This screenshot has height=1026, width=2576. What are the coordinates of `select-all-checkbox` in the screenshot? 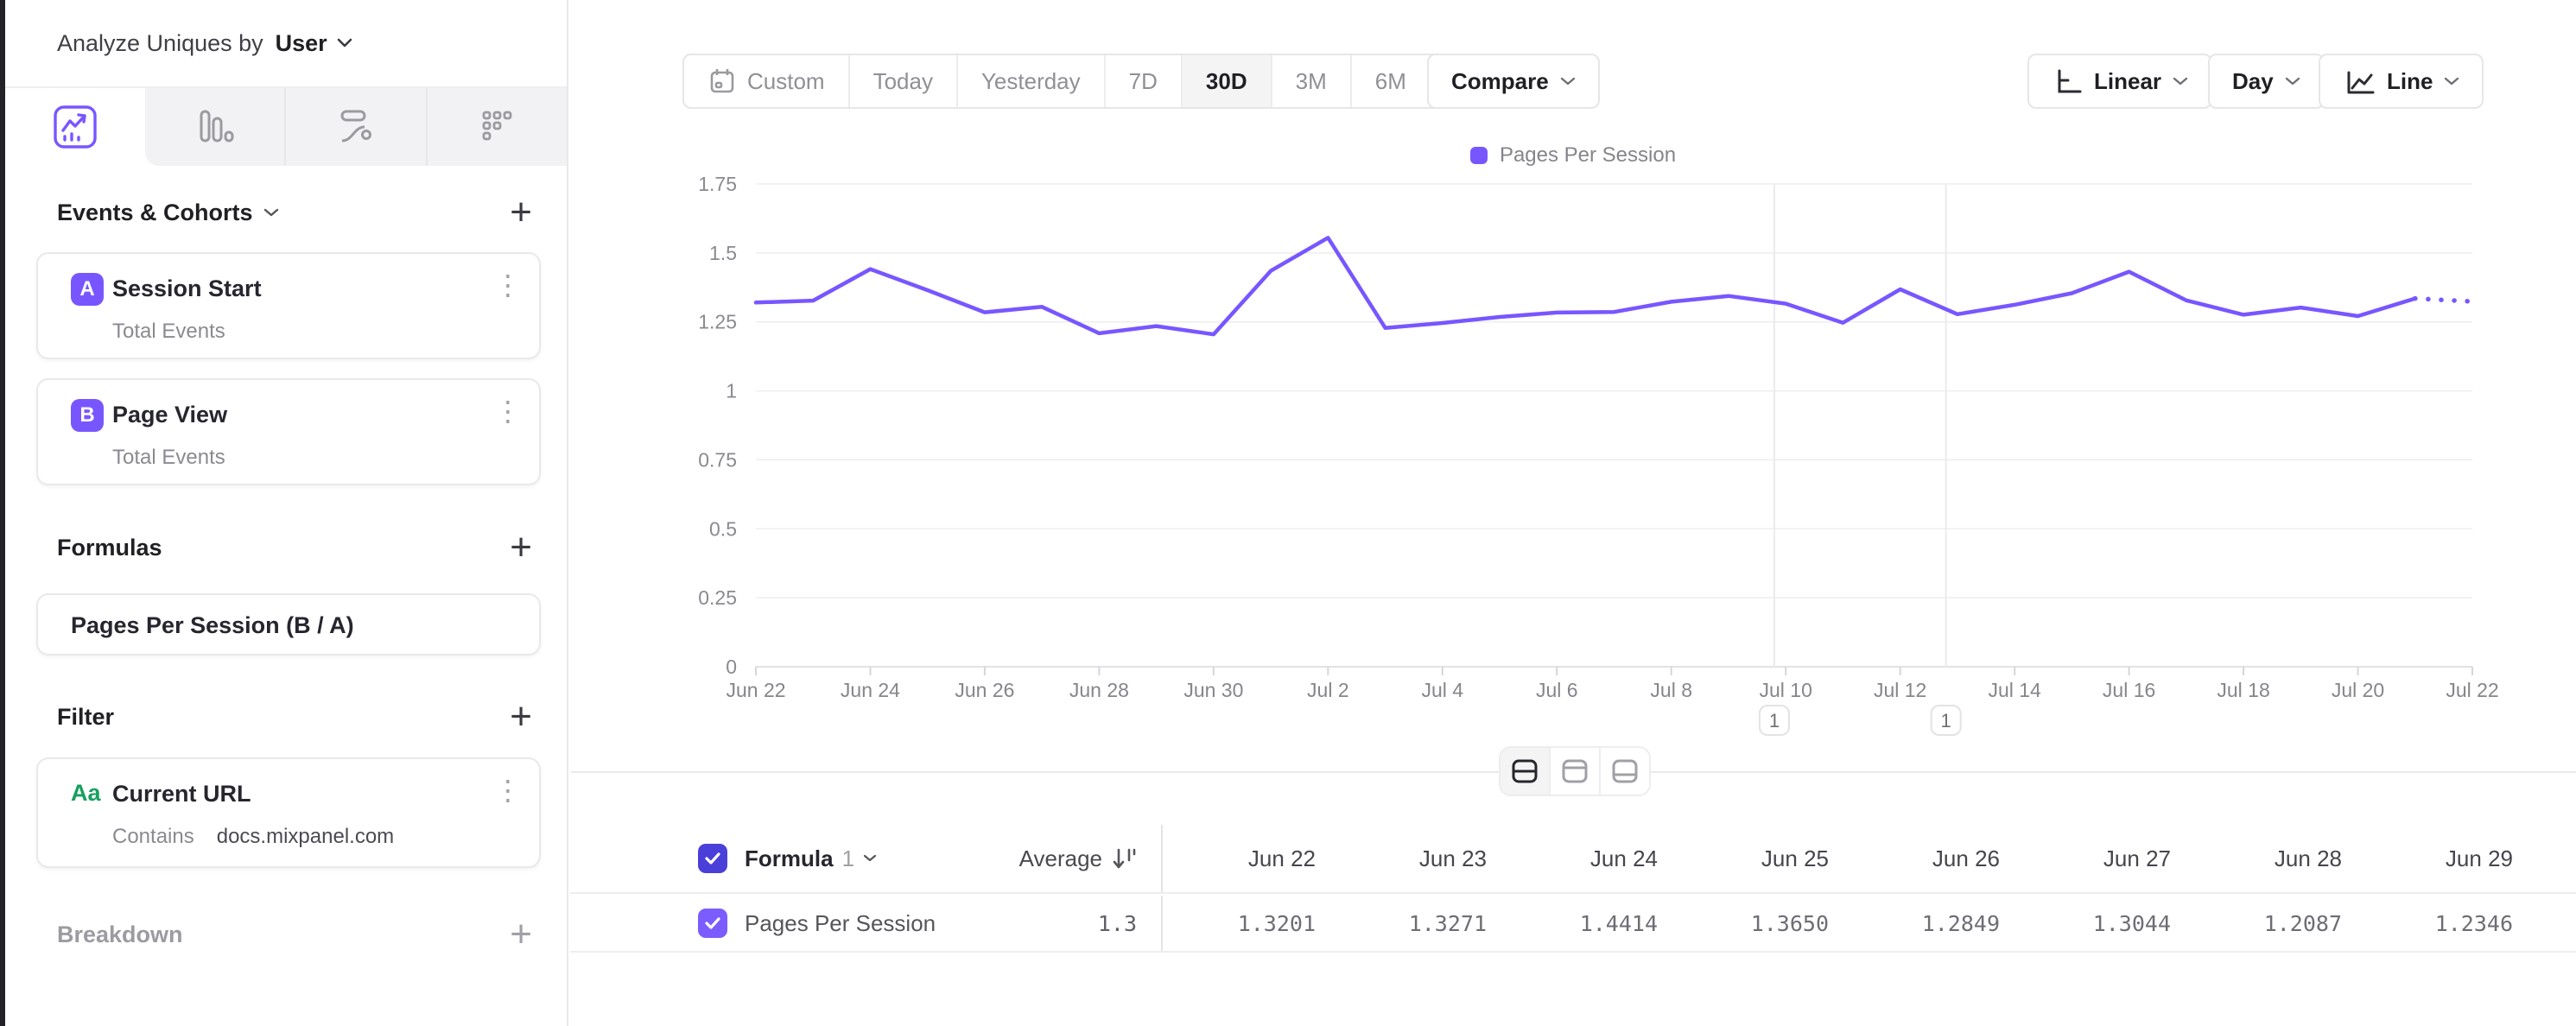 It's located at (712, 858).